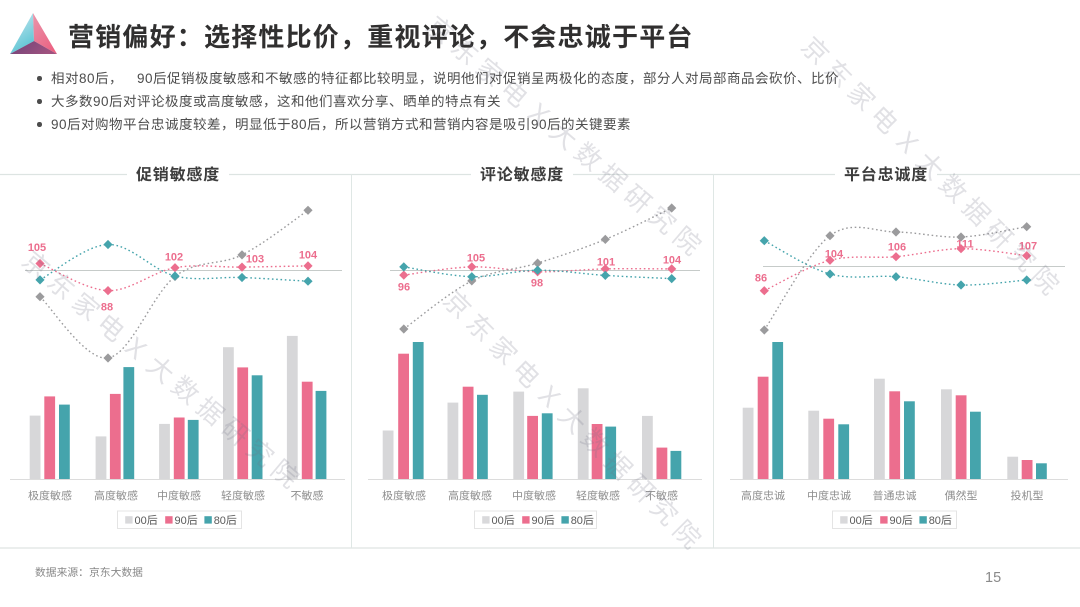 The width and height of the screenshot is (1080, 607). Describe the element at coordinates (897, 248) in the screenshot. I see `svg-text: 106` at that location.